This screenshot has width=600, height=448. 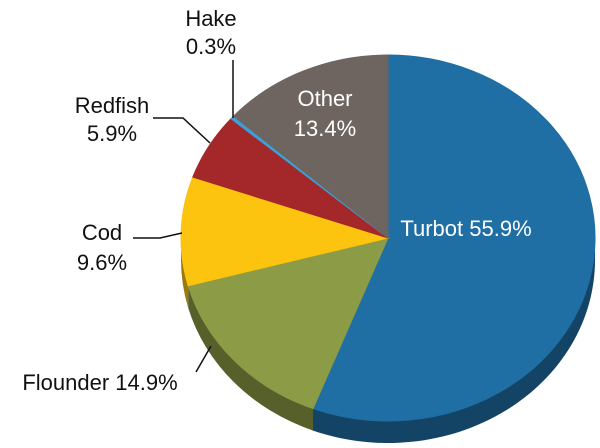 I want to click on data-label: Turbot 55.9%, so click(x=465, y=228).